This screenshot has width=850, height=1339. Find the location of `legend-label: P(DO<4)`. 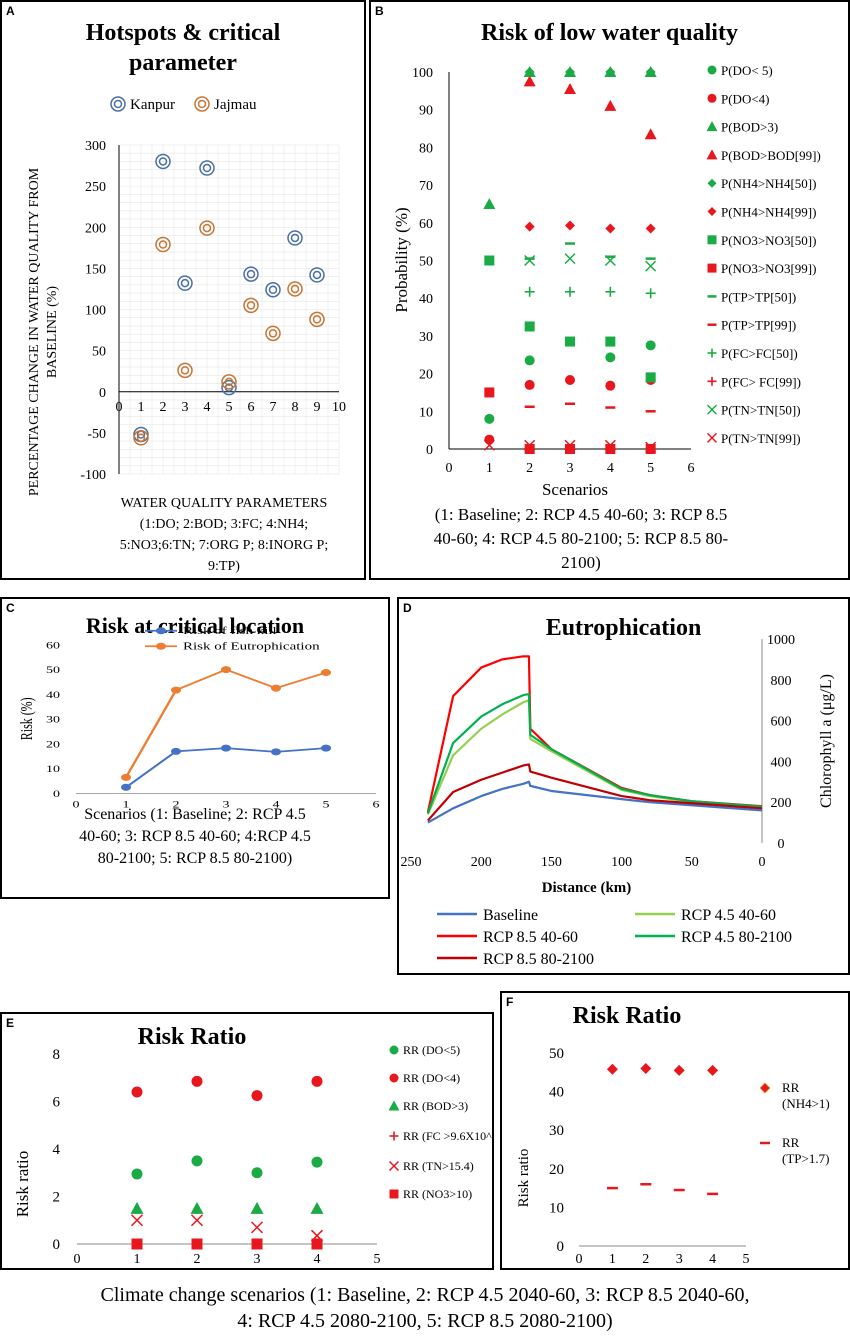

legend-label: P(DO<4) is located at coordinates (745, 98).